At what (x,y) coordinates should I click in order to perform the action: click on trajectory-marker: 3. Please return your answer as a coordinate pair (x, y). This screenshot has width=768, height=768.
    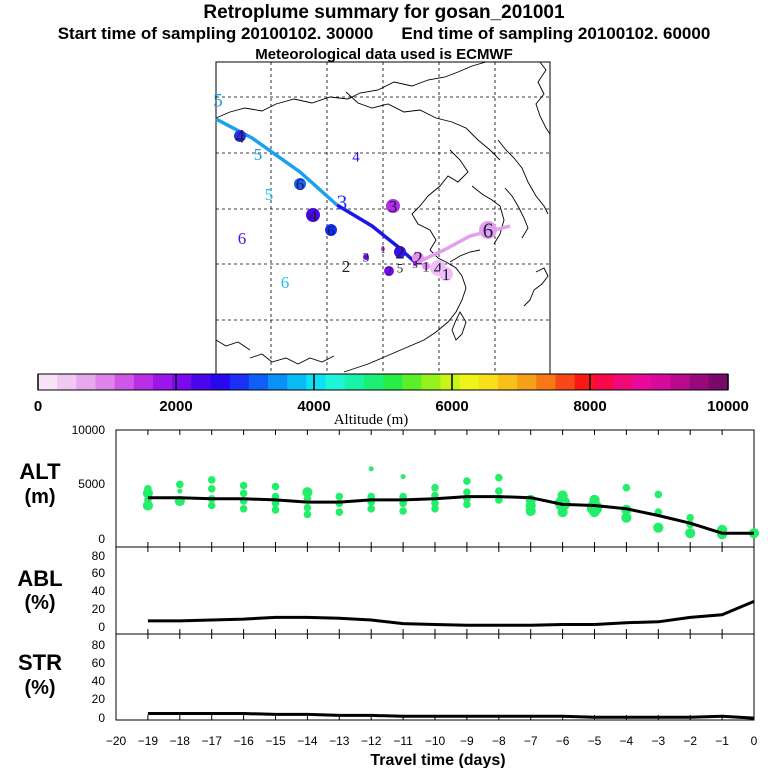
    Looking at the image, I should click on (366, 257).